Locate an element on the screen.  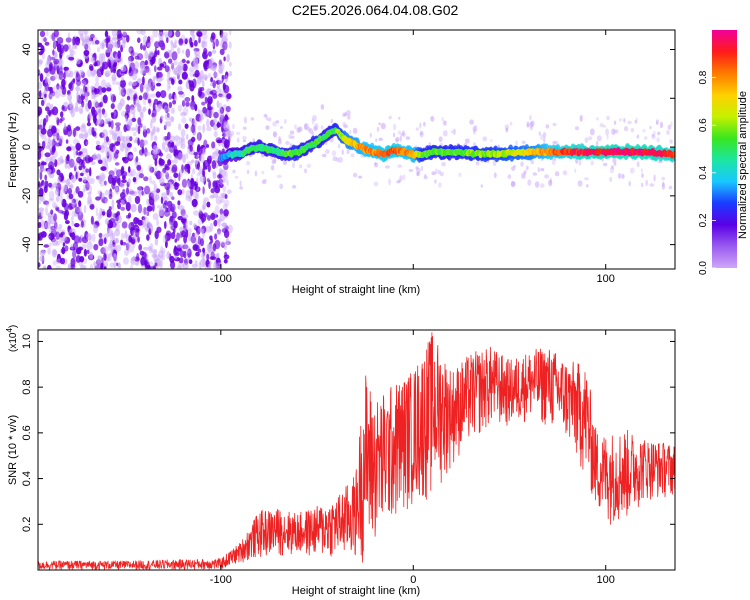
colorbar-tick-label: 0.6 is located at coordinates (703, 125).